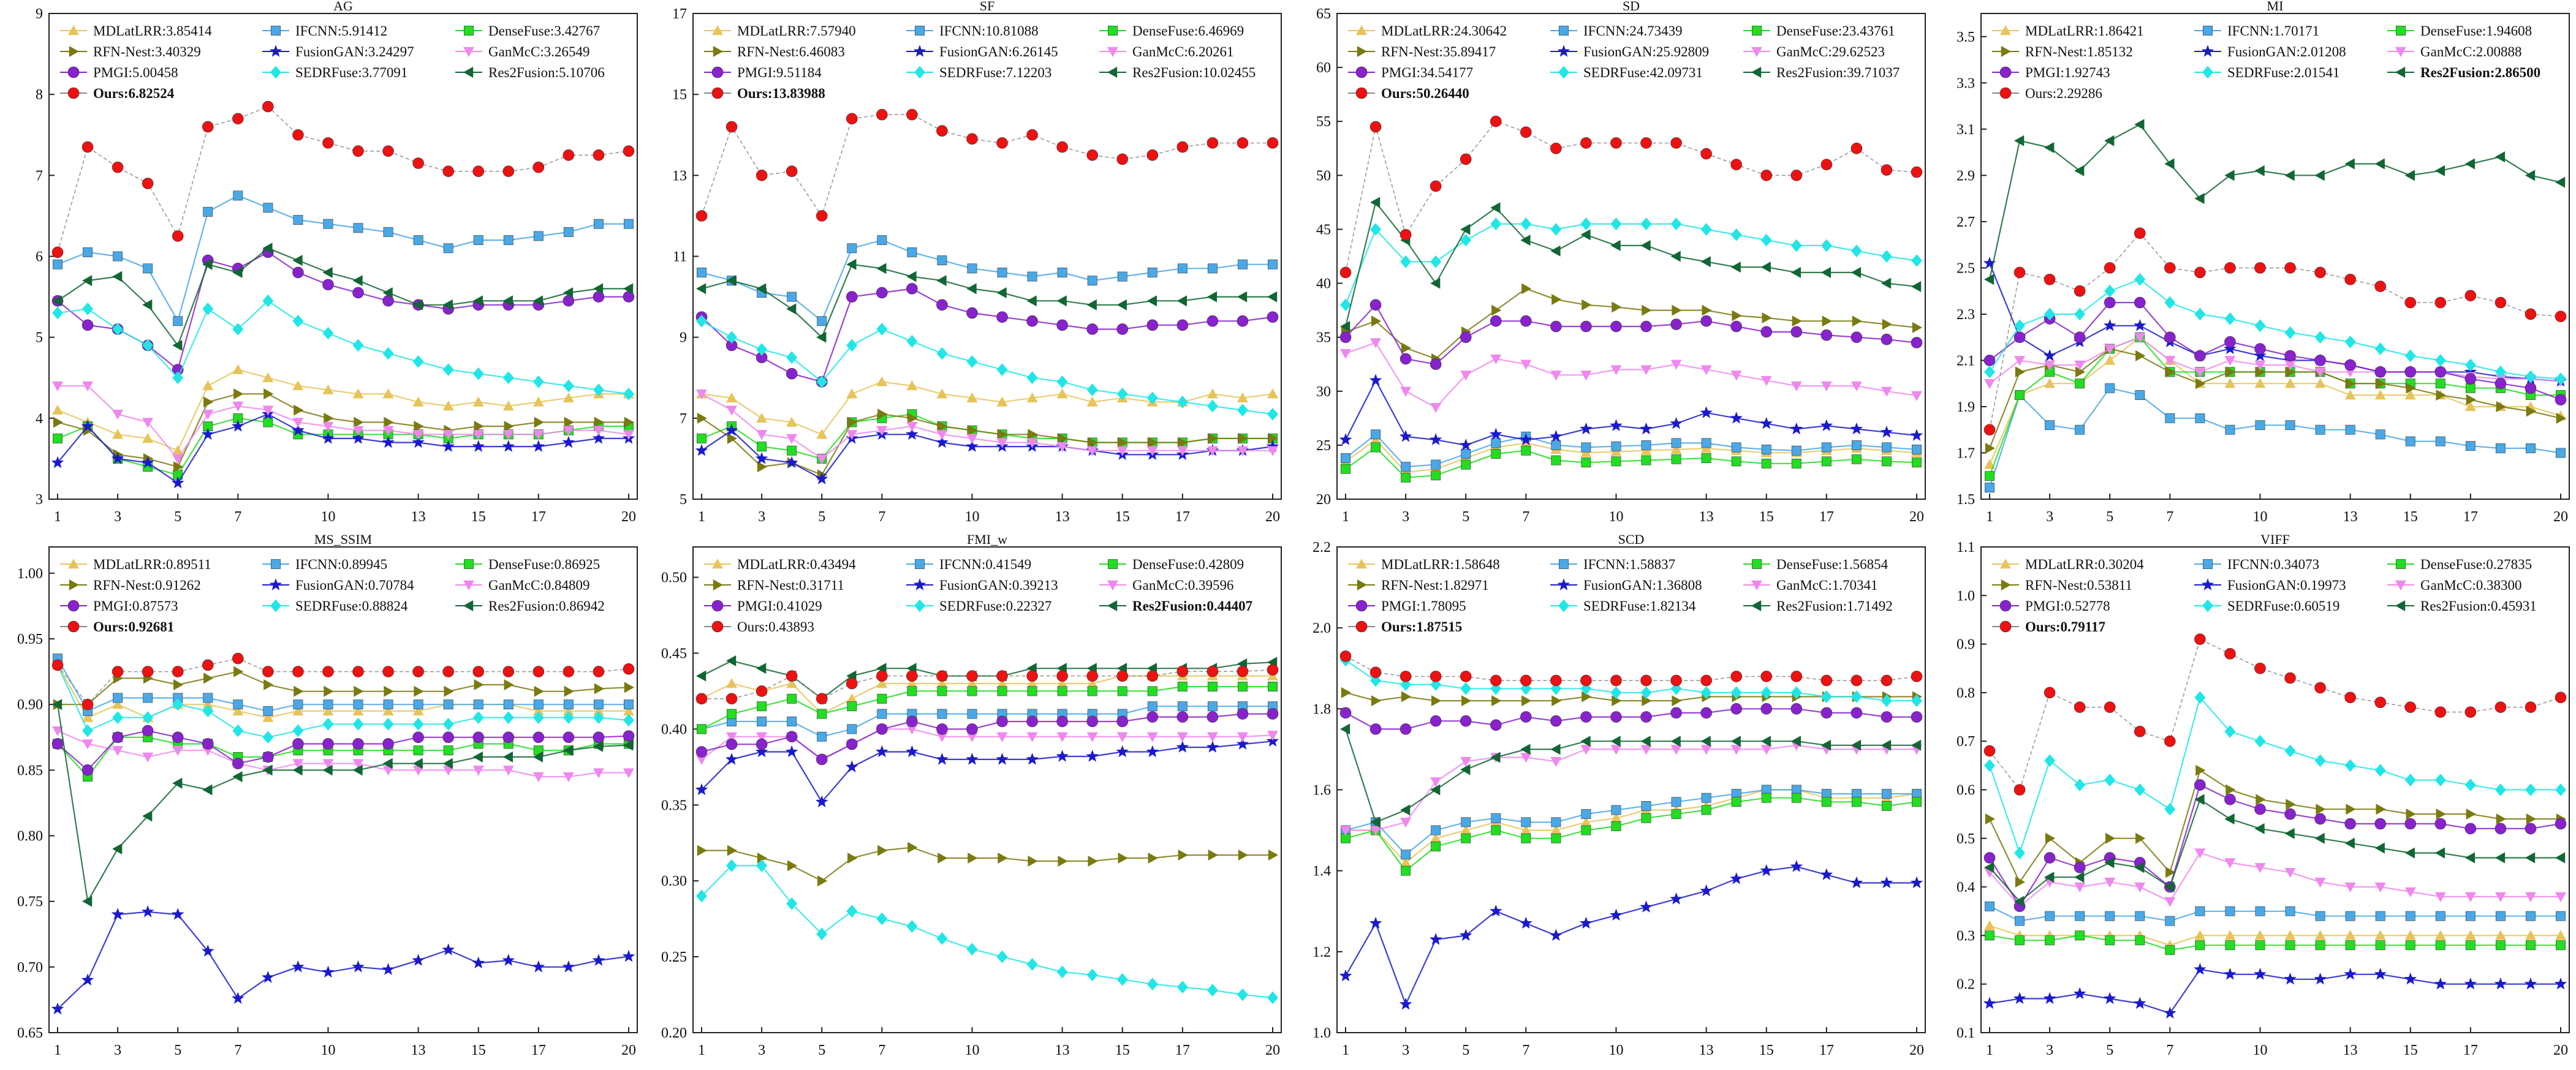 Image resolution: width=2576 pixels, height=1070 pixels. What do you see at coordinates (1966, 548) in the screenshot?
I see `y-tick-label: 1.1` at bounding box center [1966, 548].